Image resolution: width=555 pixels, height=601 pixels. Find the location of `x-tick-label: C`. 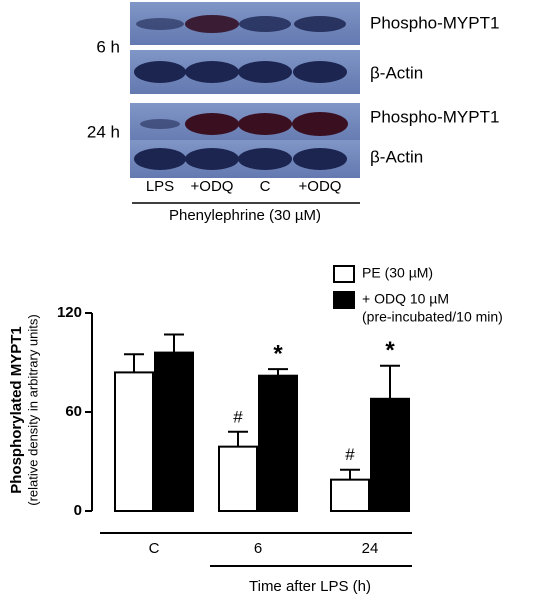

x-tick-label: C is located at coordinates (154, 548).